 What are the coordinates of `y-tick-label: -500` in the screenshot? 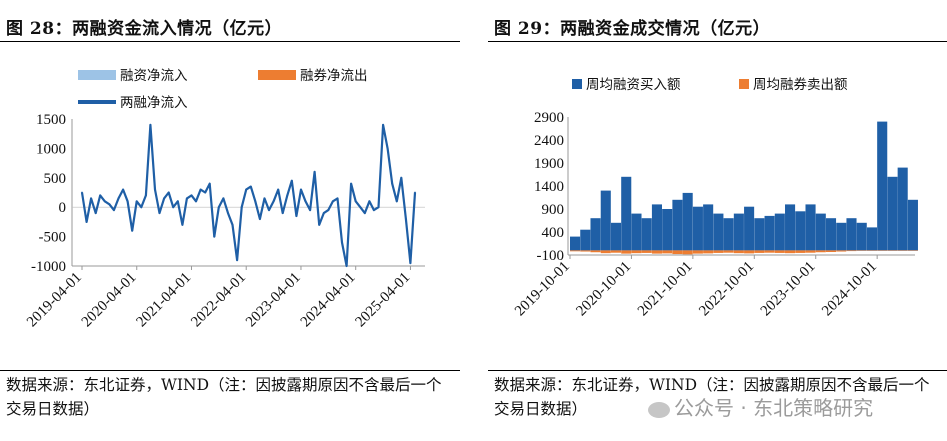 It's located at (53, 238).